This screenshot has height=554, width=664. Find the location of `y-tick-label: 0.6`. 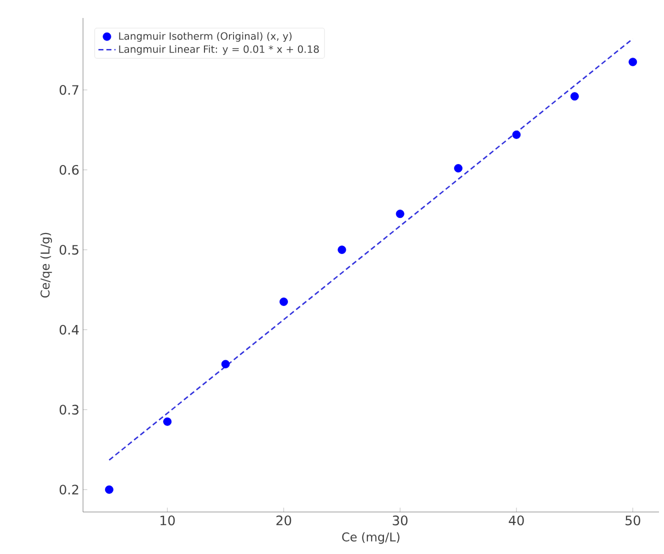

y-tick-label: 0.6 is located at coordinates (69, 169).